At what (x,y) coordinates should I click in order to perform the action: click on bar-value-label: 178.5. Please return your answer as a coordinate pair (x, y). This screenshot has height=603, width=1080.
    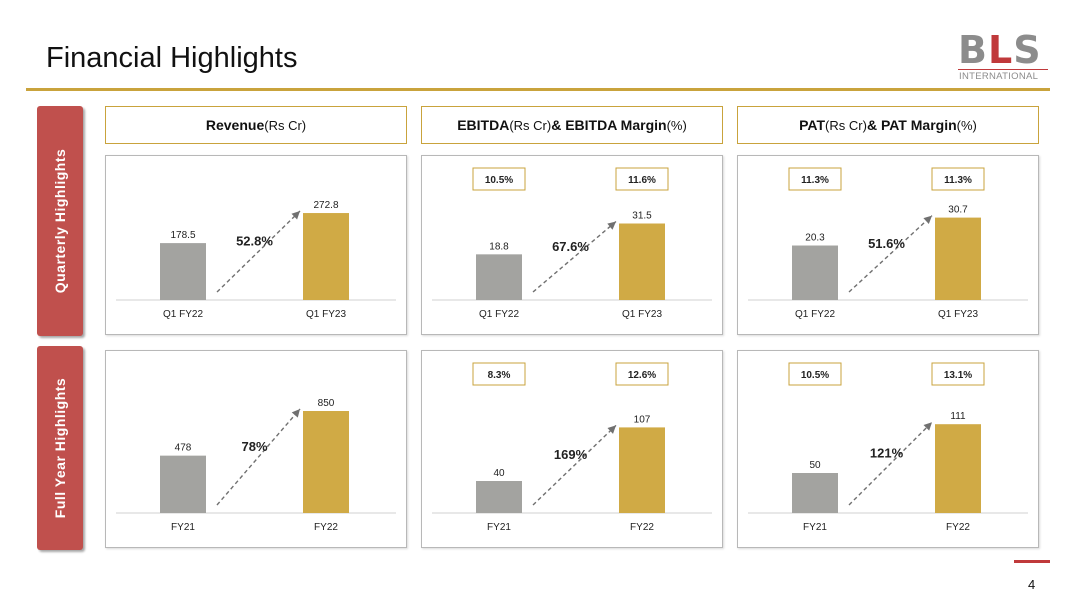
    Looking at the image, I should click on (182, 235).